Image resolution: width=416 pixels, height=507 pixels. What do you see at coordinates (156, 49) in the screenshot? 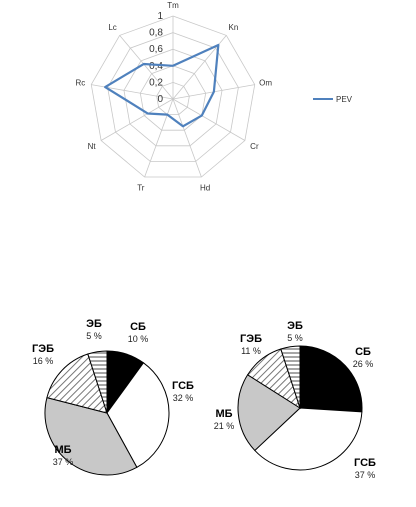
I see `radar-tick-label: 0,6` at bounding box center [156, 49].